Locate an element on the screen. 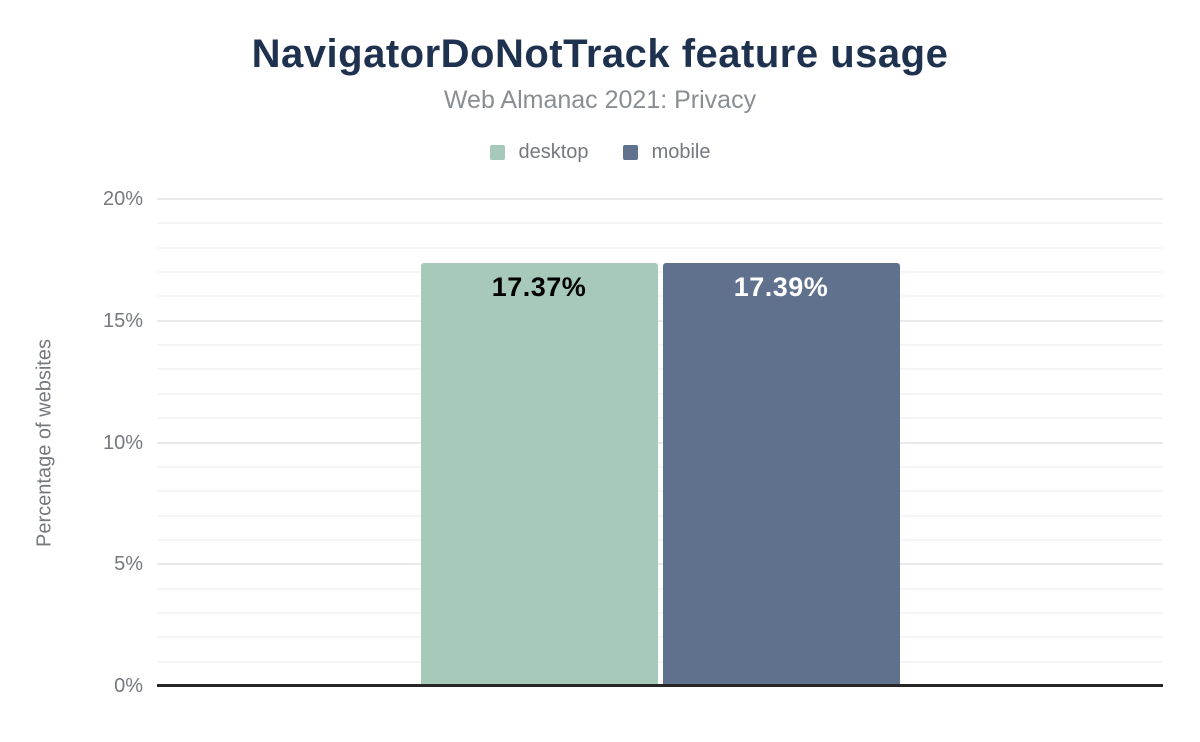 The width and height of the screenshot is (1200, 742). legend-label-mobile: mobile is located at coordinates (681, 152).